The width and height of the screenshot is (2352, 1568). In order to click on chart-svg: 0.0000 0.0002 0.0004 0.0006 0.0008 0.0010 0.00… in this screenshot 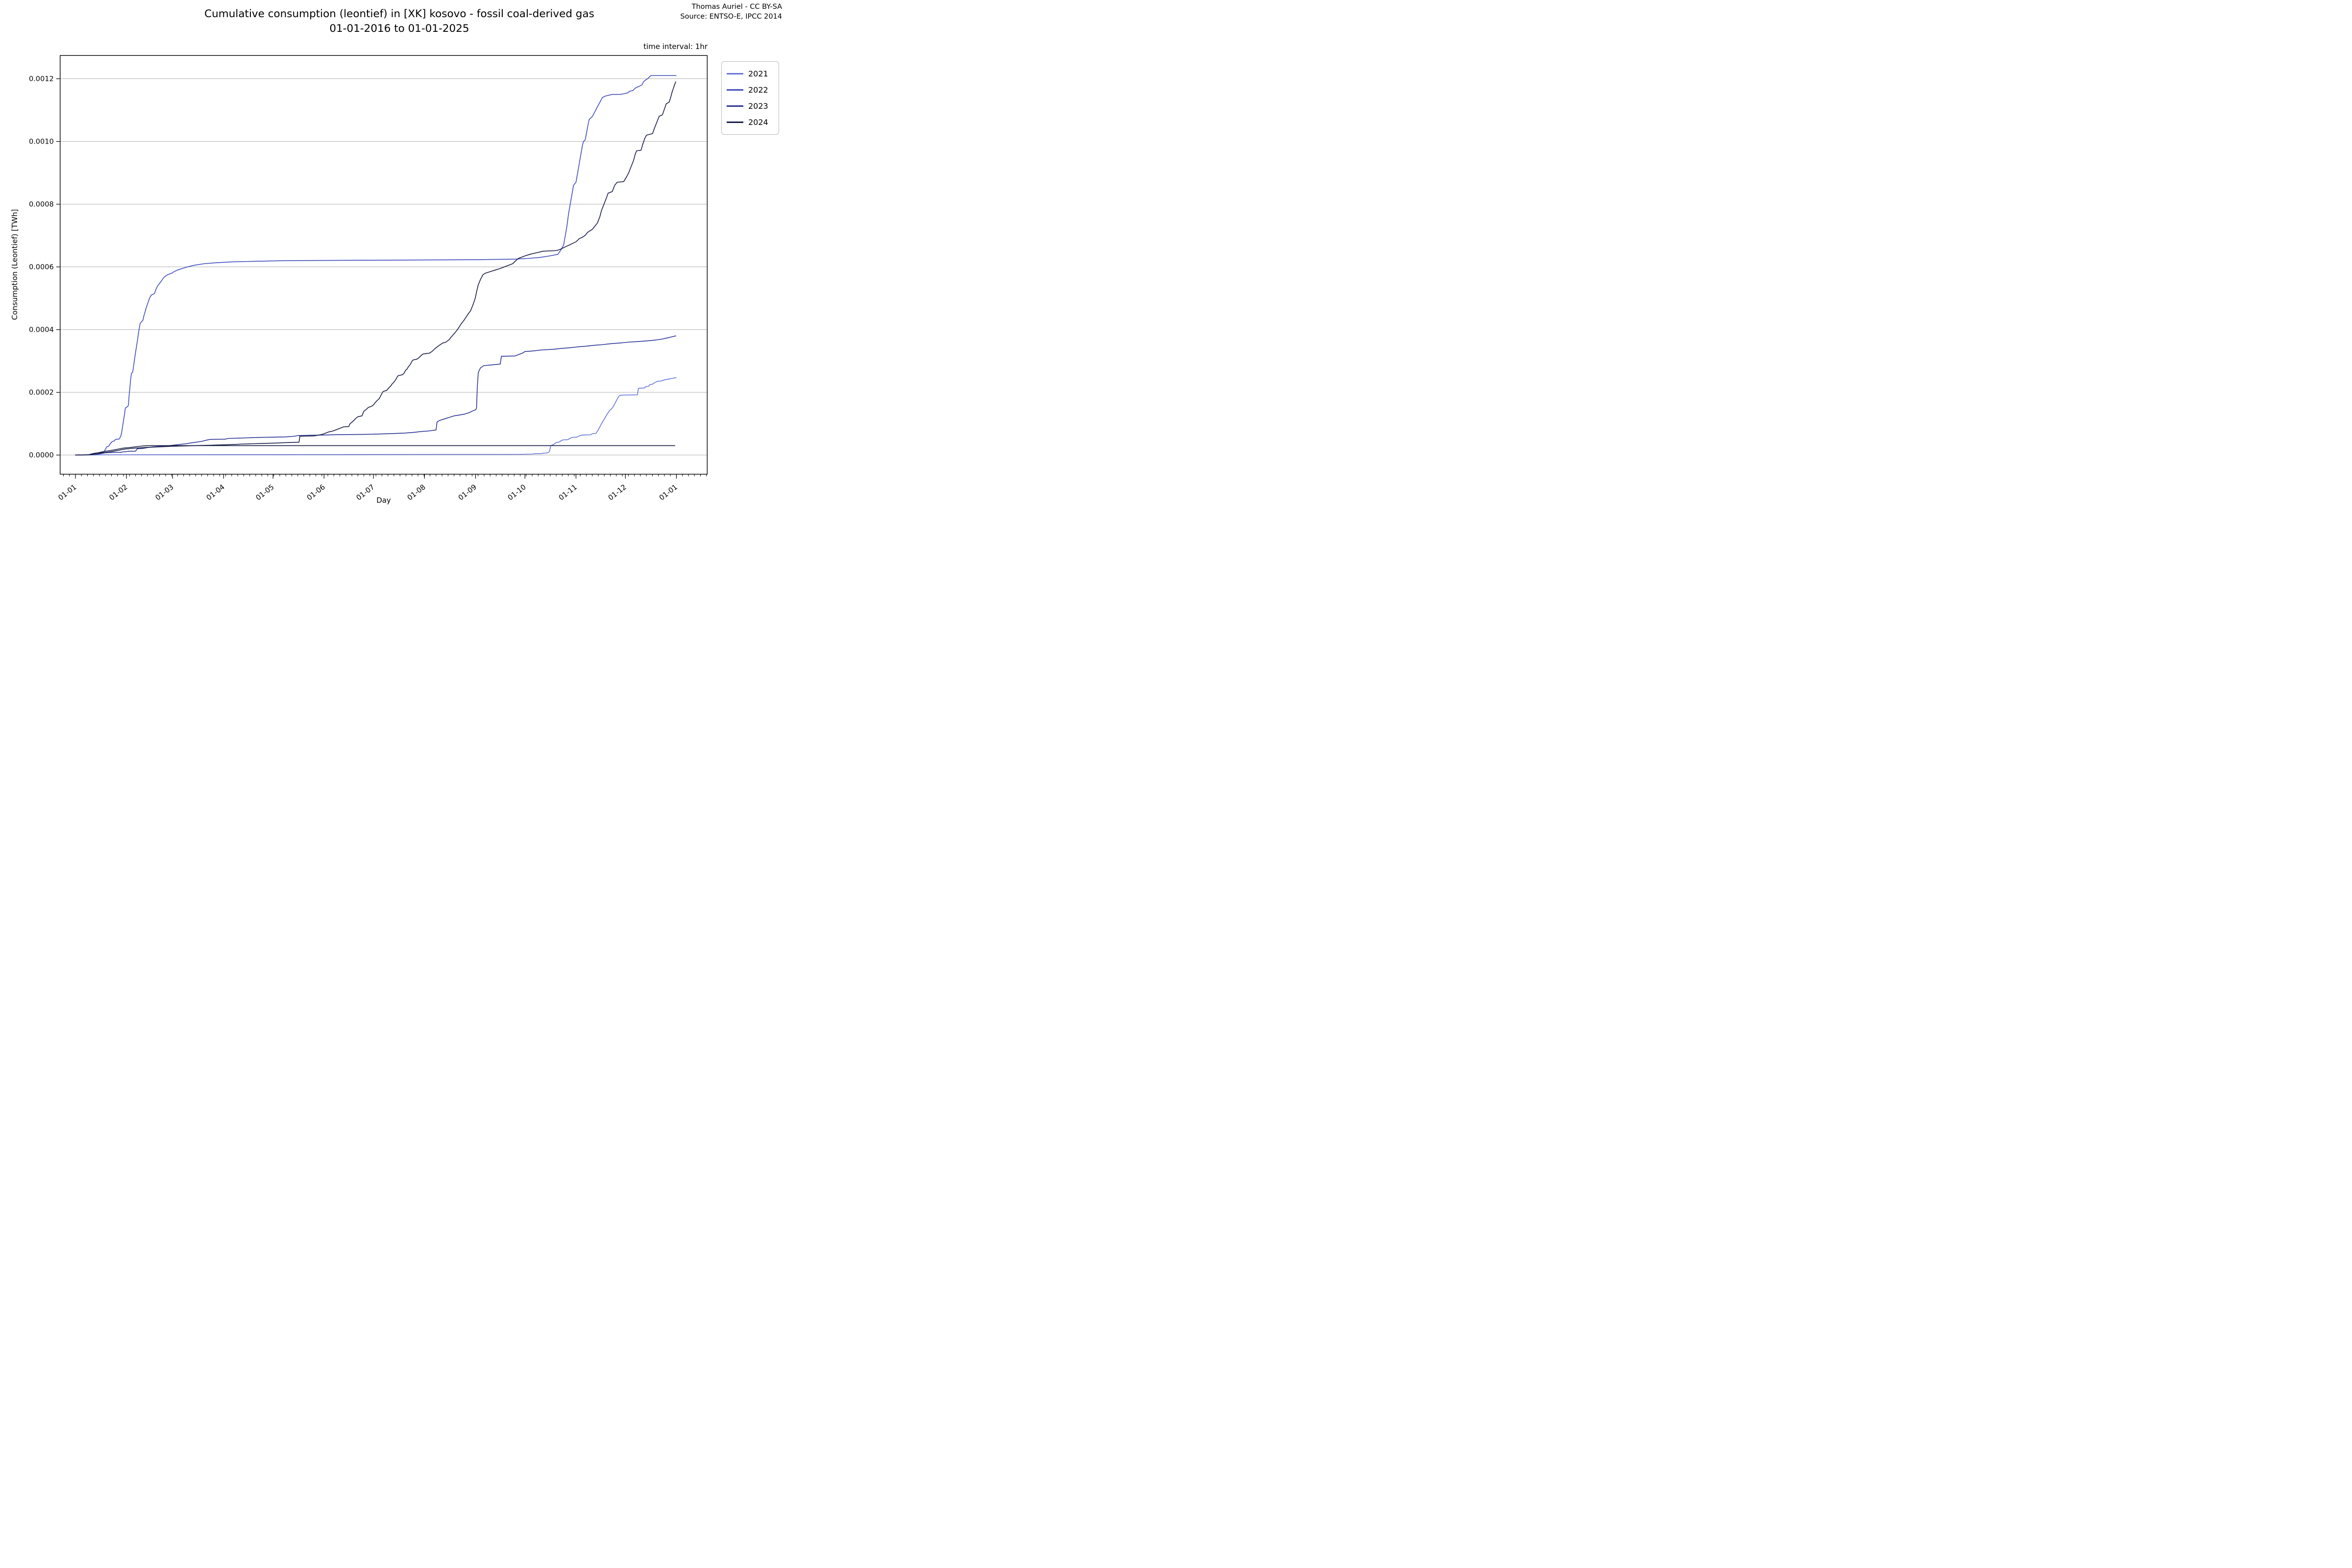, I will do `click(368, 278)`.